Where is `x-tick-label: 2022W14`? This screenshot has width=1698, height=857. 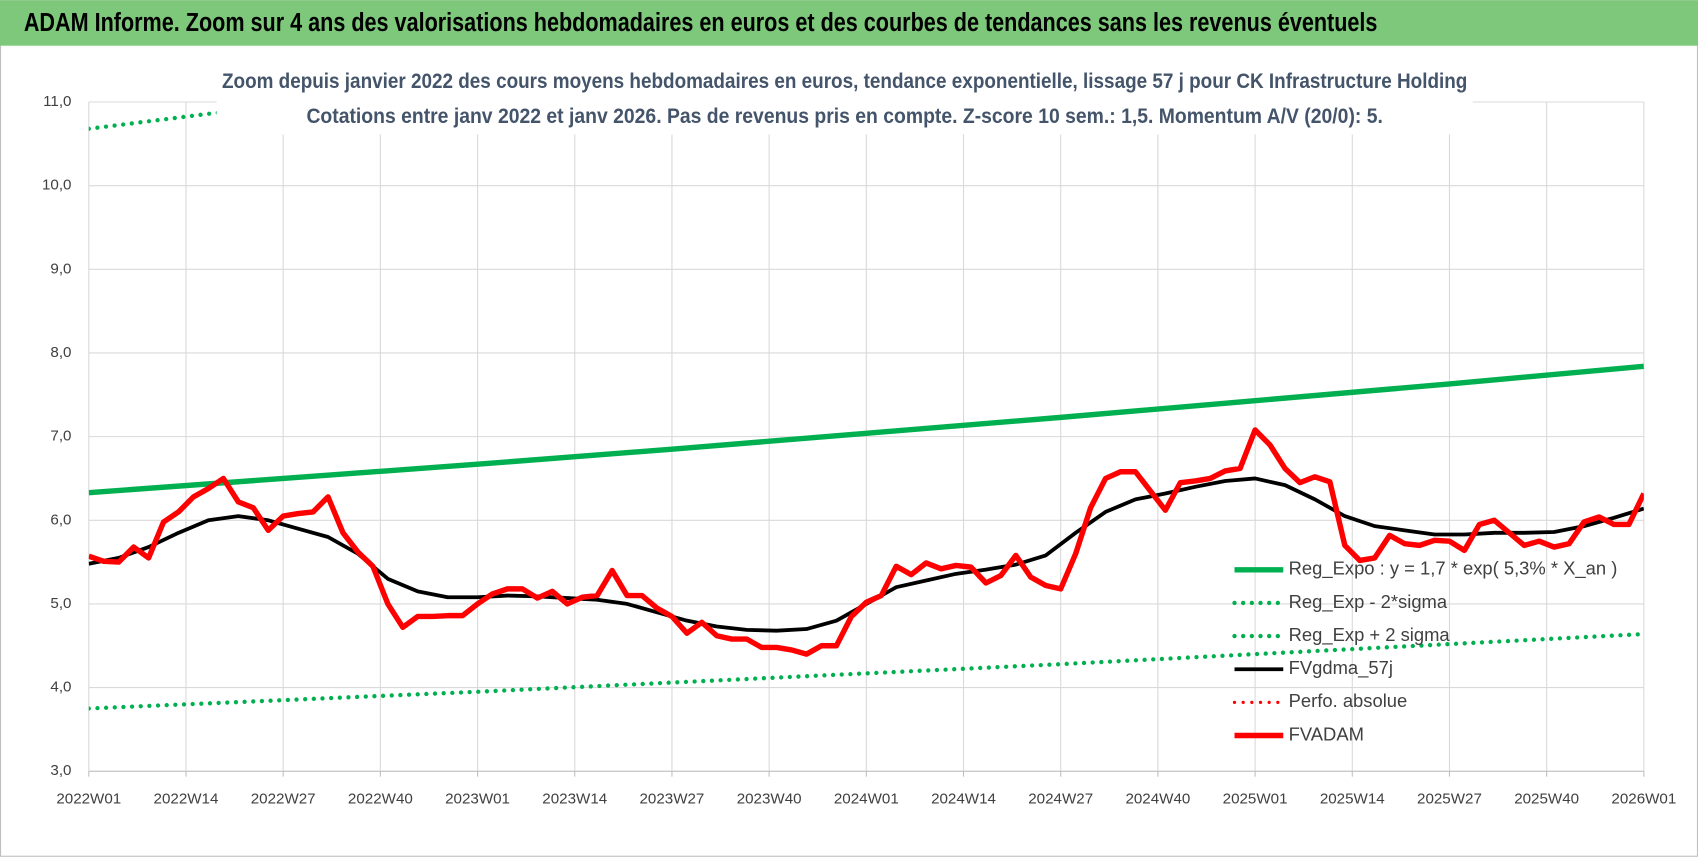
x-tick-label: 2022W14 is located at coordinates (186, 798).